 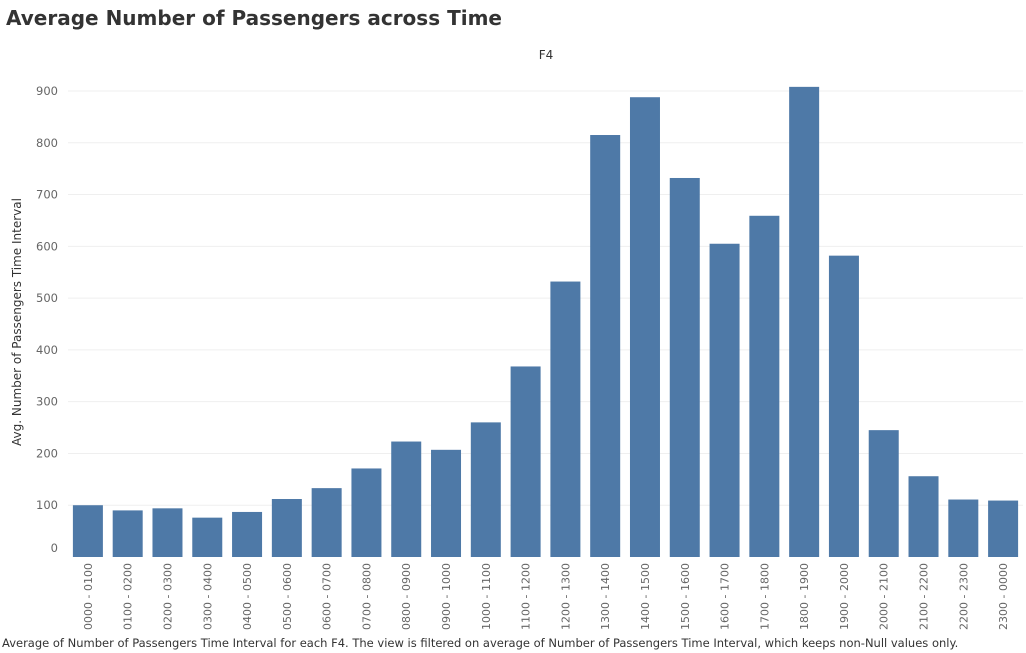 I want to click on x-tick-label: 1200 - 1300, so click(x=565, y=596).